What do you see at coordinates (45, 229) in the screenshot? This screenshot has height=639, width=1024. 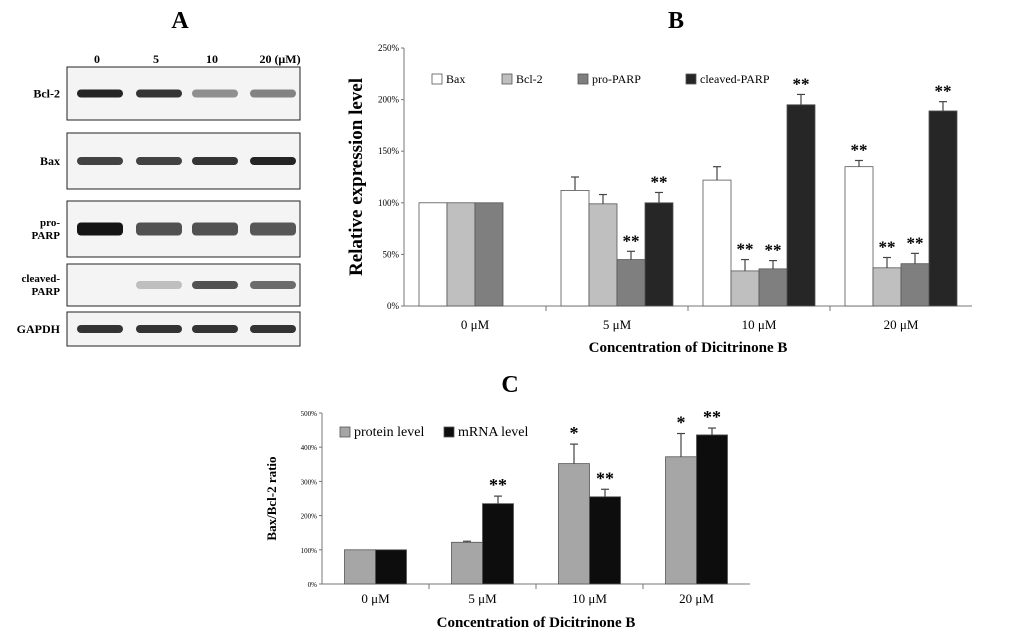 I see `blot-row-label: pro-PARP` at bounding box center [45, 229].